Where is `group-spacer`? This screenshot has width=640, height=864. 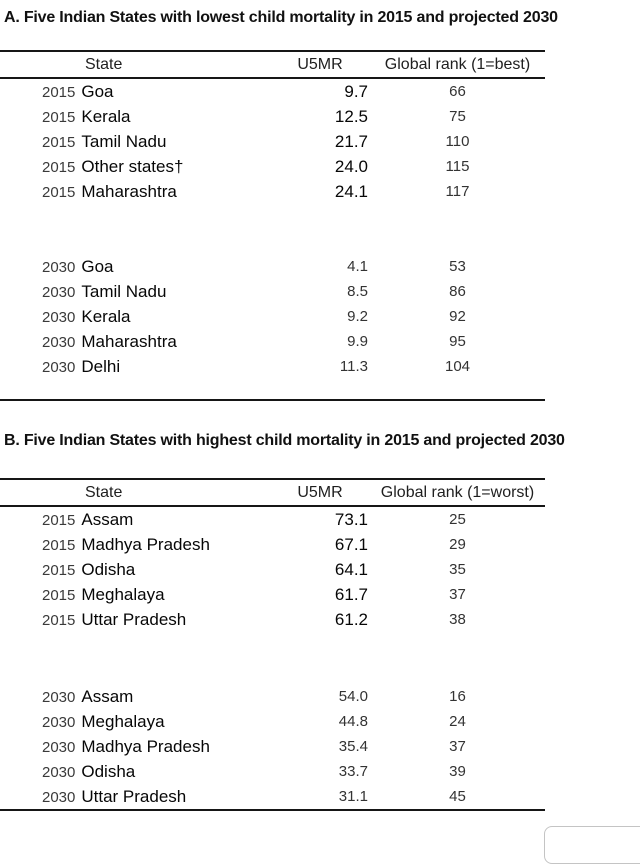 group-spacer is located at coordinates (272, 658).